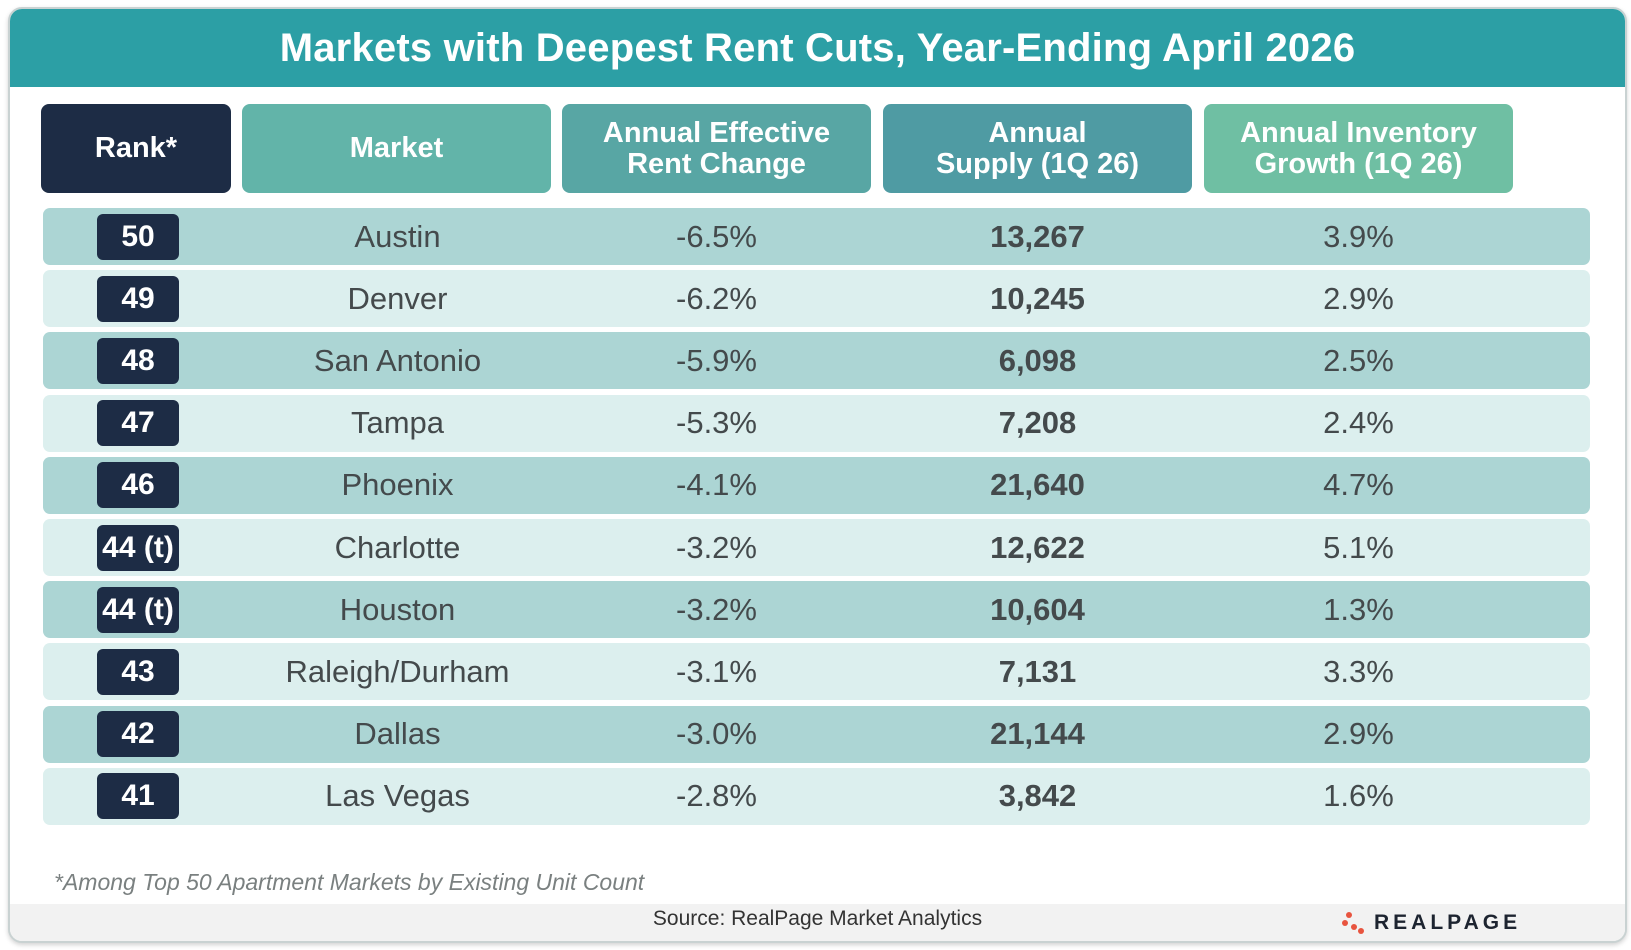 This screenshot has width=1631, height=950. What do you see at coordinates (1037, 671) in the screenshot?
I see `supply-cell: 7,131` at bounding box center [1037, 671].